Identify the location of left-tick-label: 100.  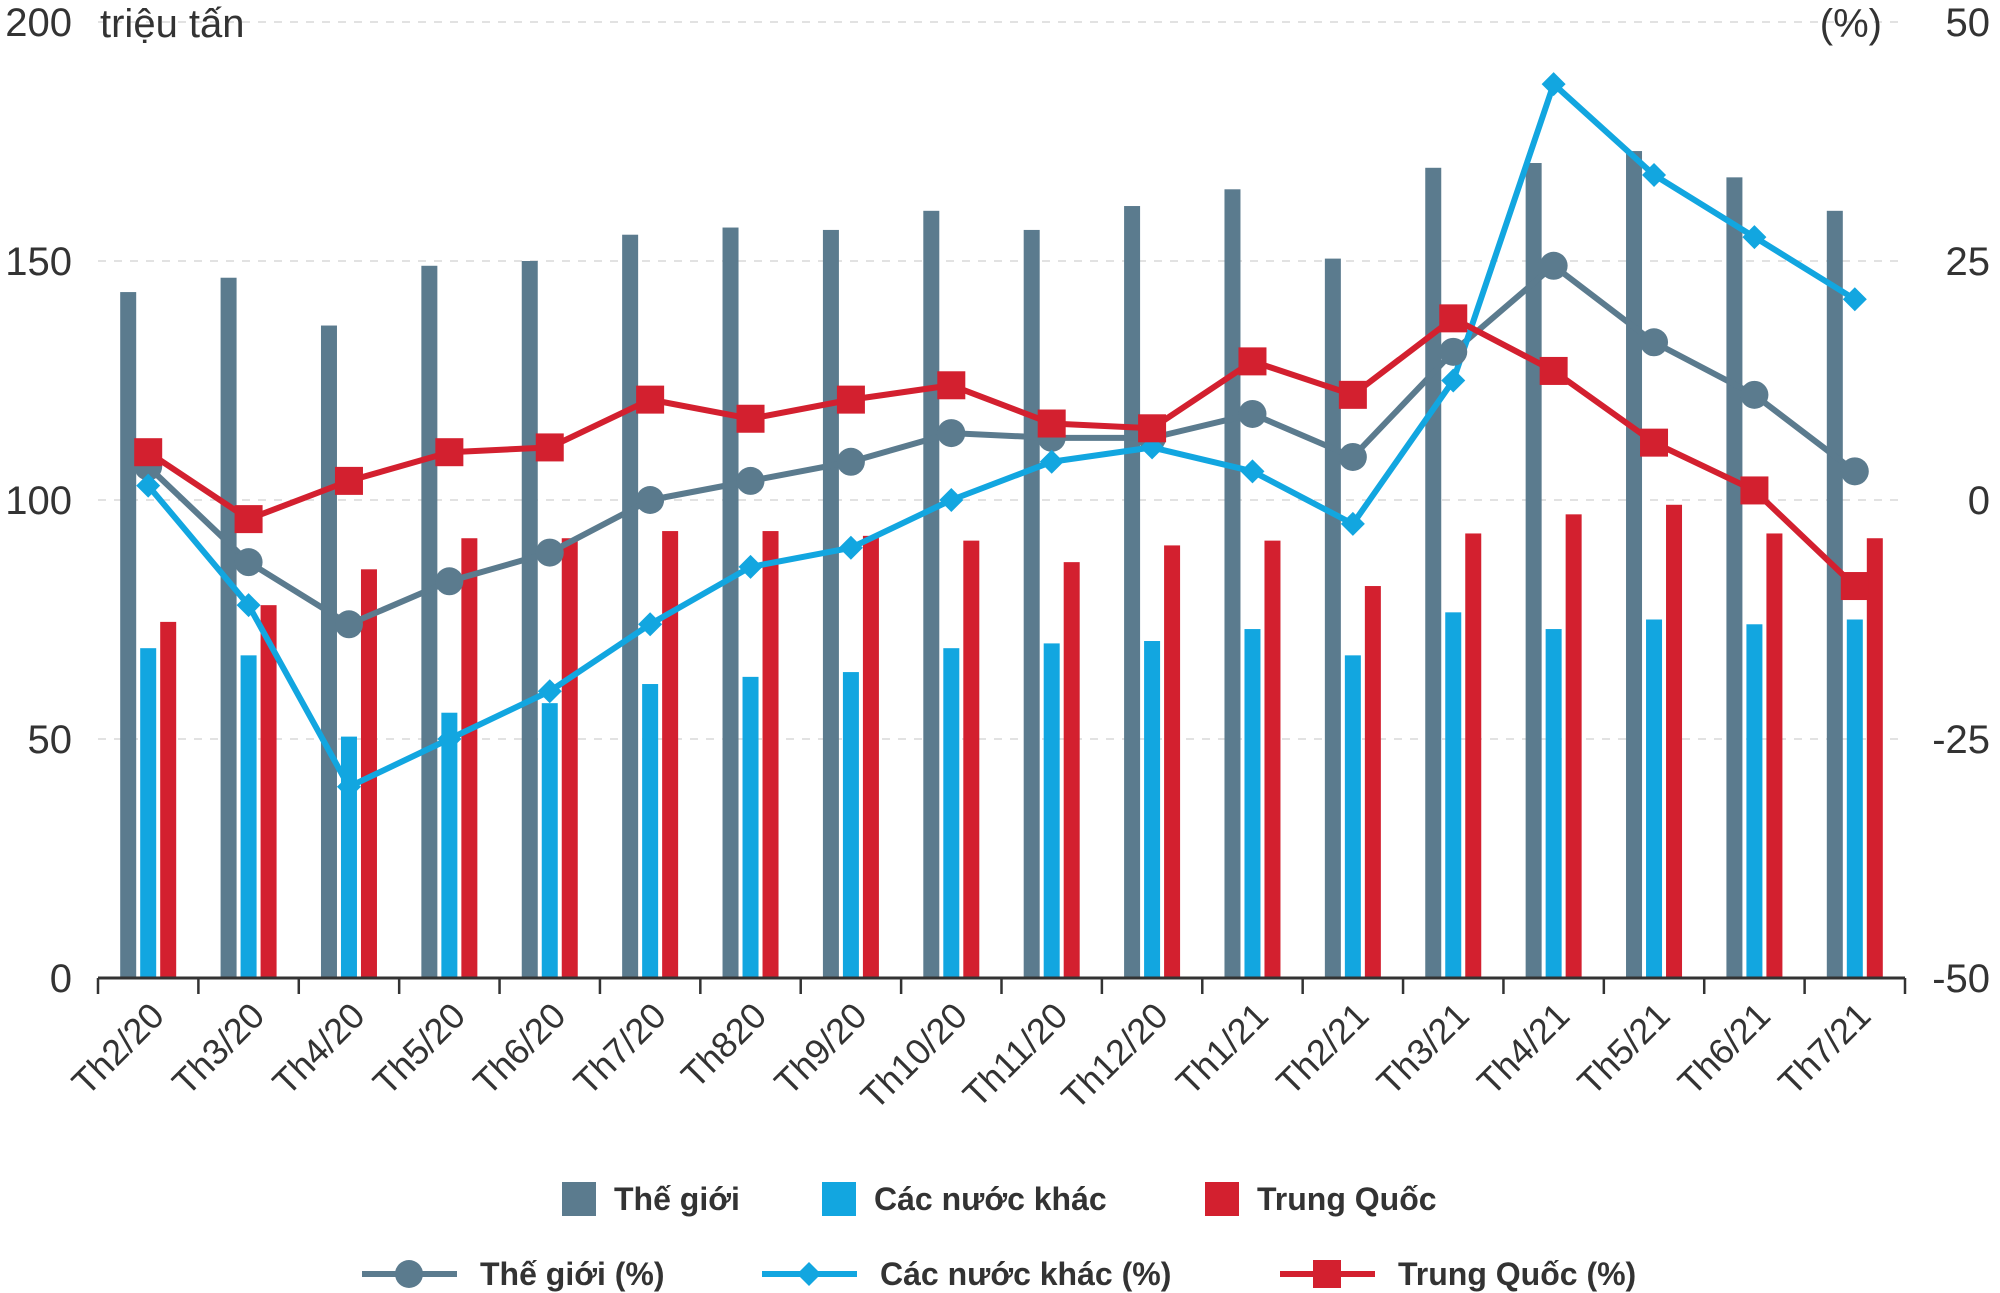
(38, 501).